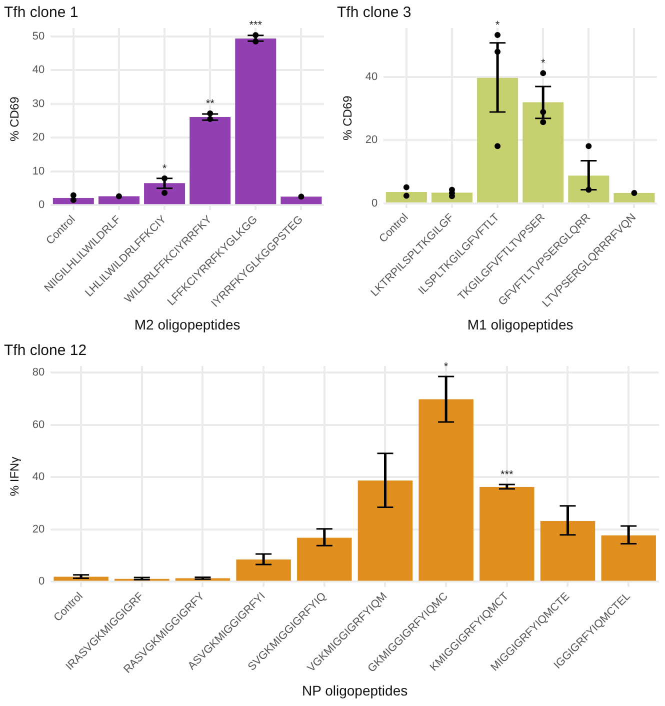 This screenshot has width=665, height=706. I want to click on y-tick-label: 80, so click(38, 372).